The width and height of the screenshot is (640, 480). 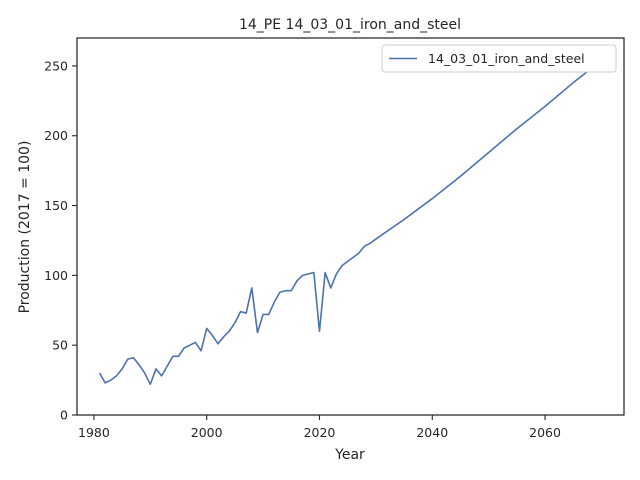 I want to click on chart-title: 14_PE 14_03_01_iron_and_steel, so click(x=350, y=25).